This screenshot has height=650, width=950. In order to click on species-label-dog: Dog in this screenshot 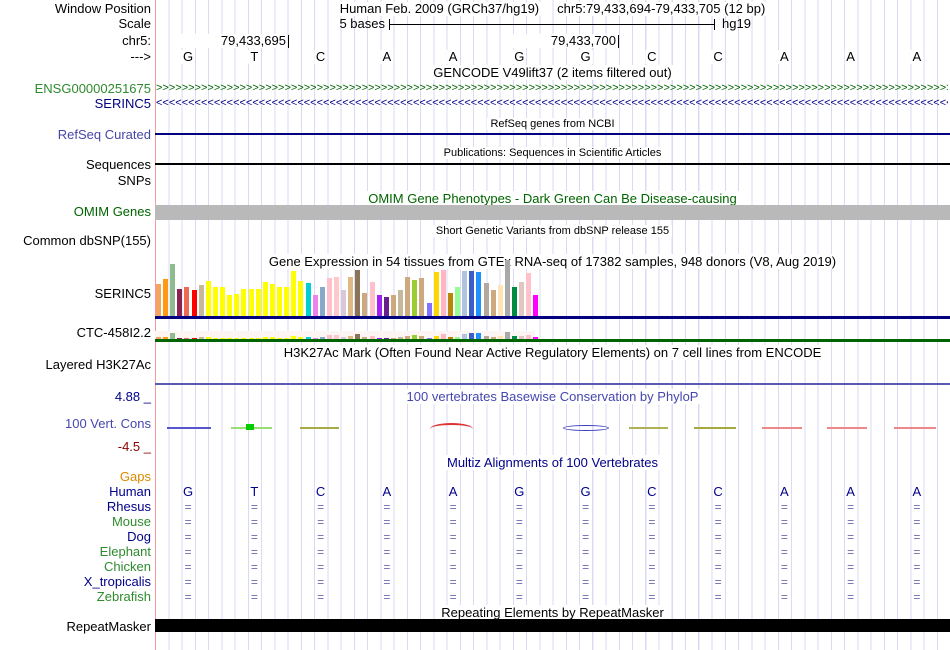, I will do `click(139, 536)`.